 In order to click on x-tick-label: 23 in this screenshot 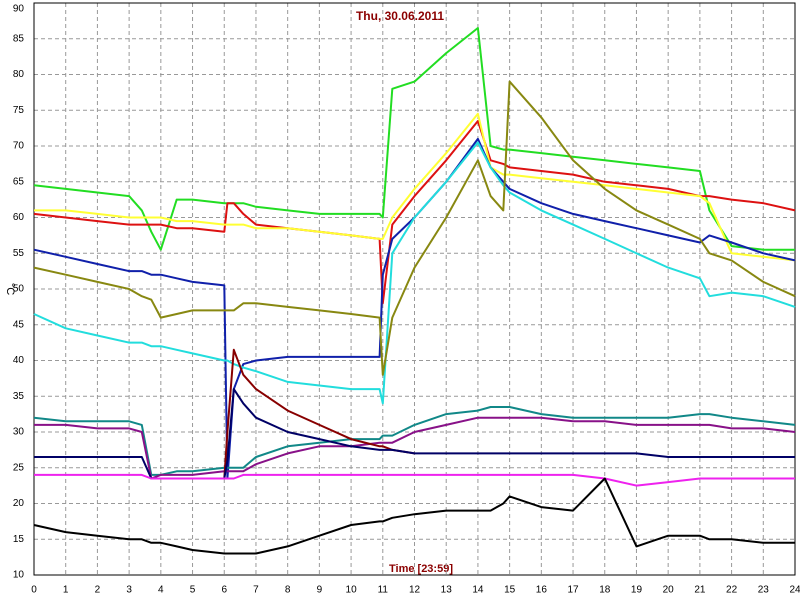, I will do `click(764, 590)`.